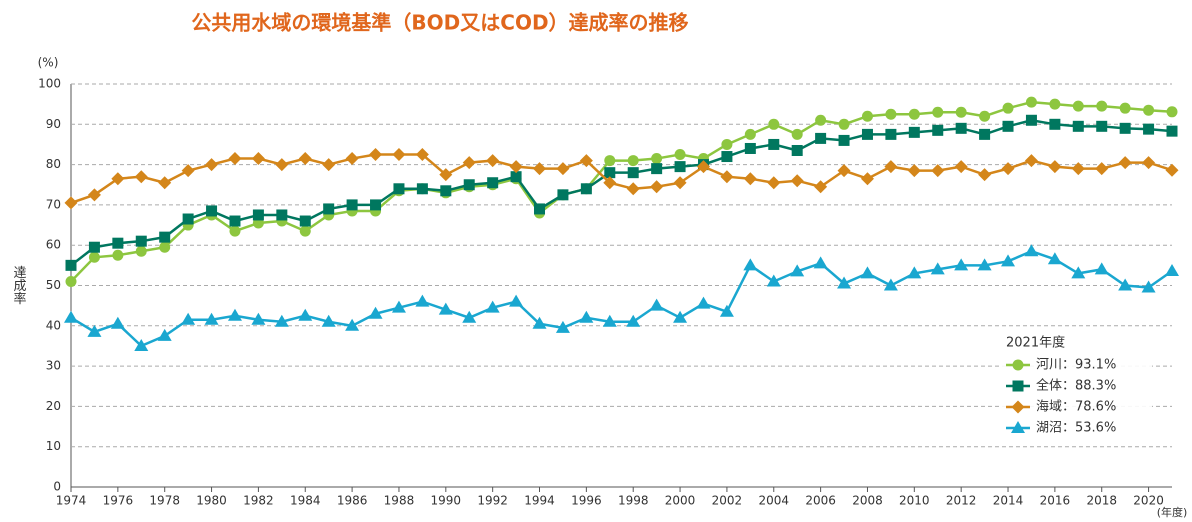  What do you see at coordinates (680, 501) in the screenshot?
I see `x-tick-label: 2000` at bounding box center [680, 501].